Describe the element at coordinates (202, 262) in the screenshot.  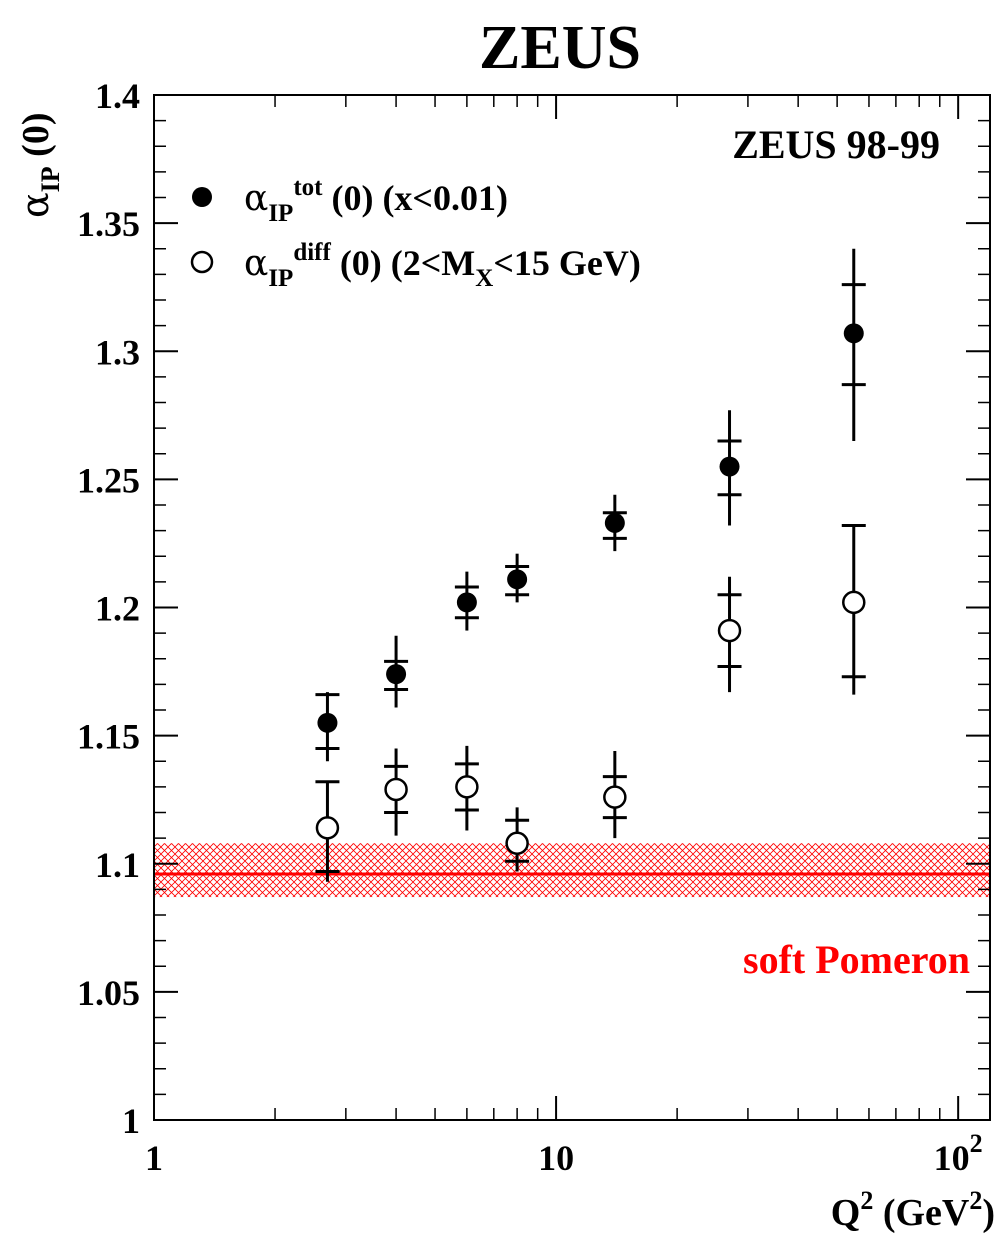
I see `legend-marker-diff` at that location.